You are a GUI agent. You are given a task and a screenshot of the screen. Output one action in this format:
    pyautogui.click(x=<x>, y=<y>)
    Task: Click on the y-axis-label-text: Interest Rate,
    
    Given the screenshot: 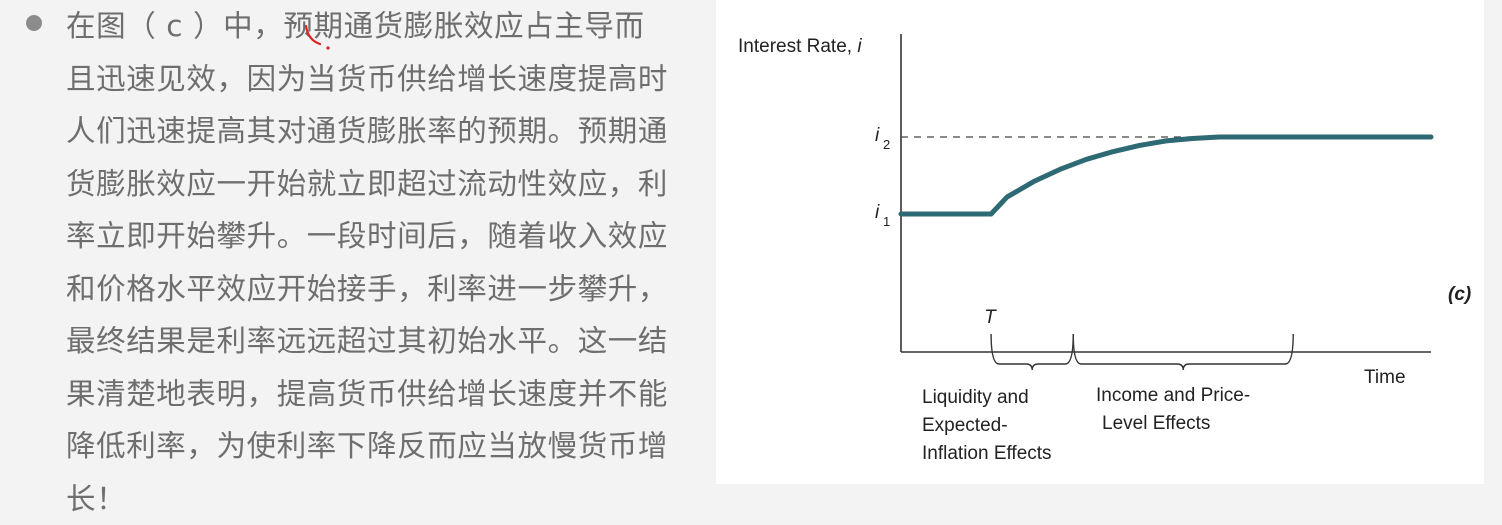 What is the action you would take?
    pyautogui.click(x=797, y=46)
    